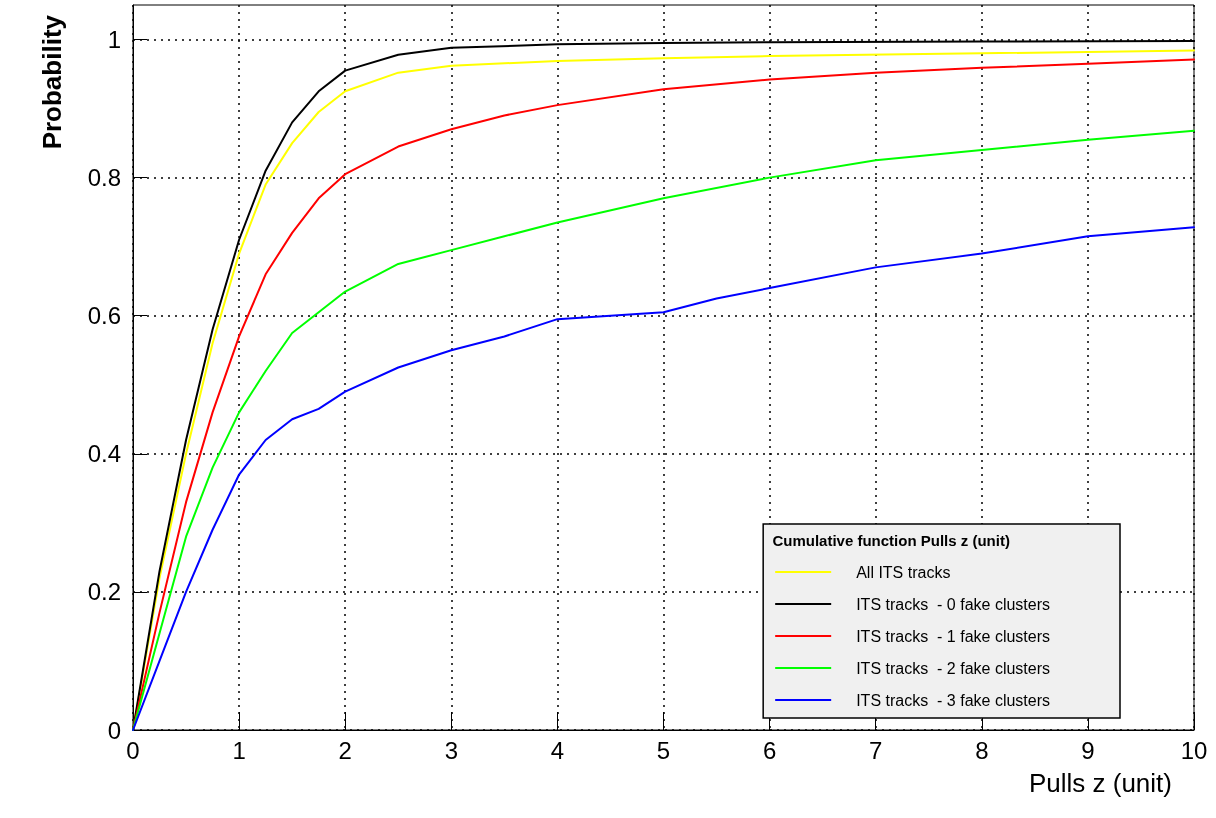  I want to click on x-tick-label: 3, so click(451, 750).